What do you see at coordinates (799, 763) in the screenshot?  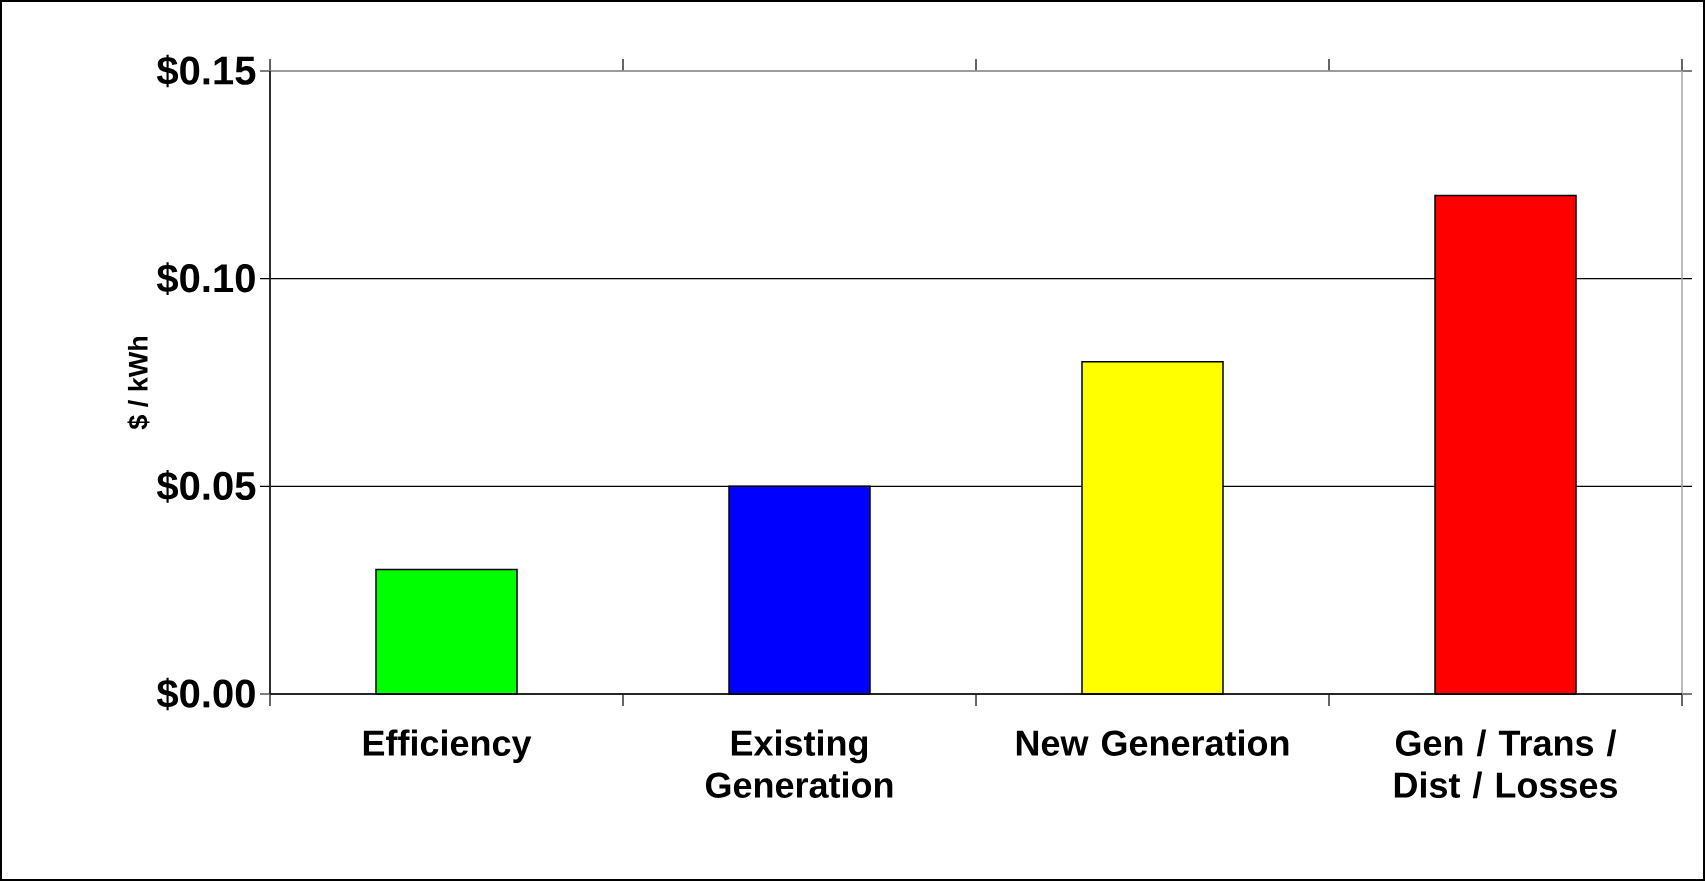 I see `x-tick-label: Existing Generation` at bounding box center [799, 763].